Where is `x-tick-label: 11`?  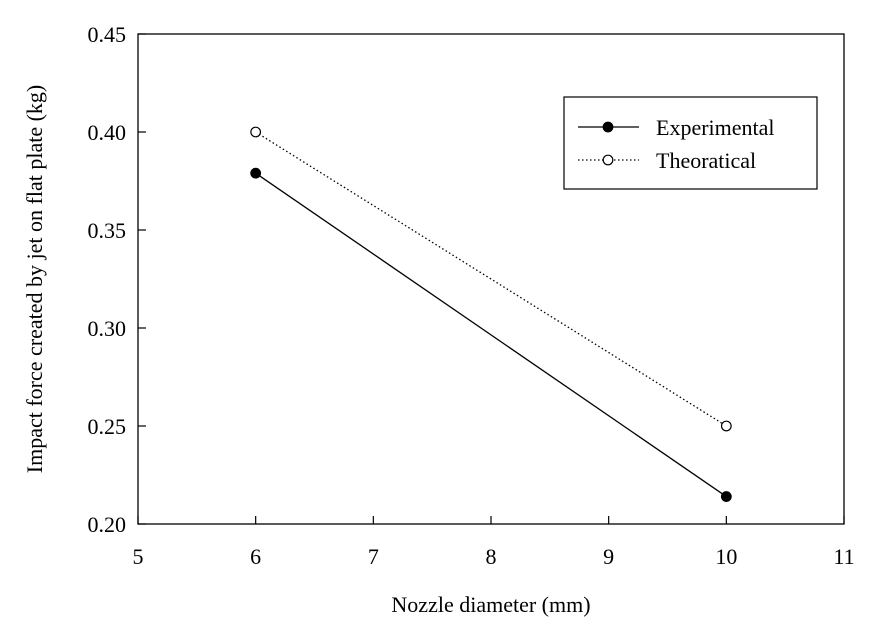 x-tick-label: 11 is located at coordinates (843, 556).